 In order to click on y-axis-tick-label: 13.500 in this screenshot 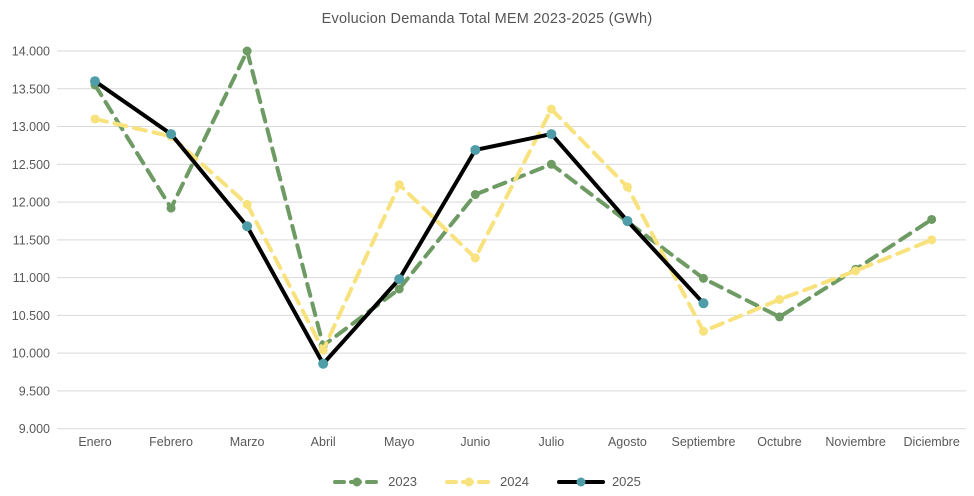, I will do `click(31, 89)`.